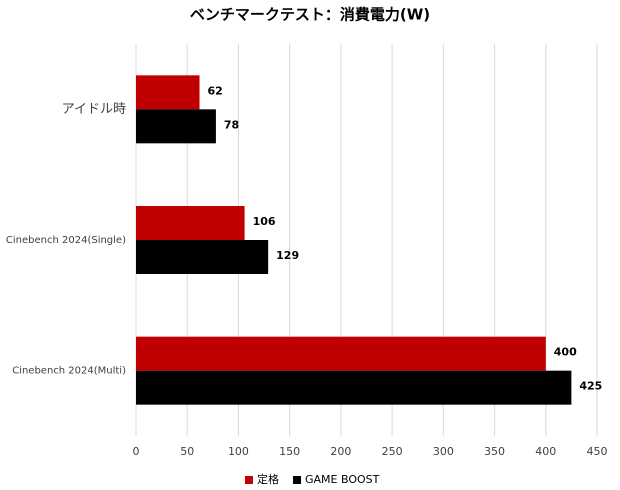  Describe the element at coordinates (494, 451) in the screenshot. I see `x-tick-label: 350` at that location.